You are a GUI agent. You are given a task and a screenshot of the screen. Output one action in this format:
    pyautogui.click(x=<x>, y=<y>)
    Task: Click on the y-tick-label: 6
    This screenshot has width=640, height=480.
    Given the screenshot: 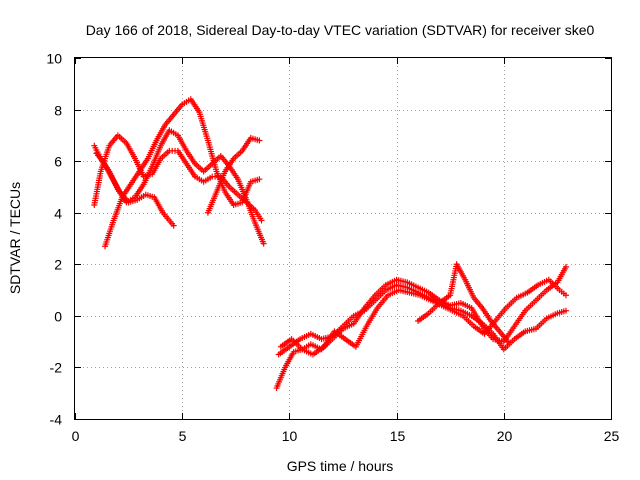 What is the action you would take?
    pyautogui.click(x=58, y=162)
    